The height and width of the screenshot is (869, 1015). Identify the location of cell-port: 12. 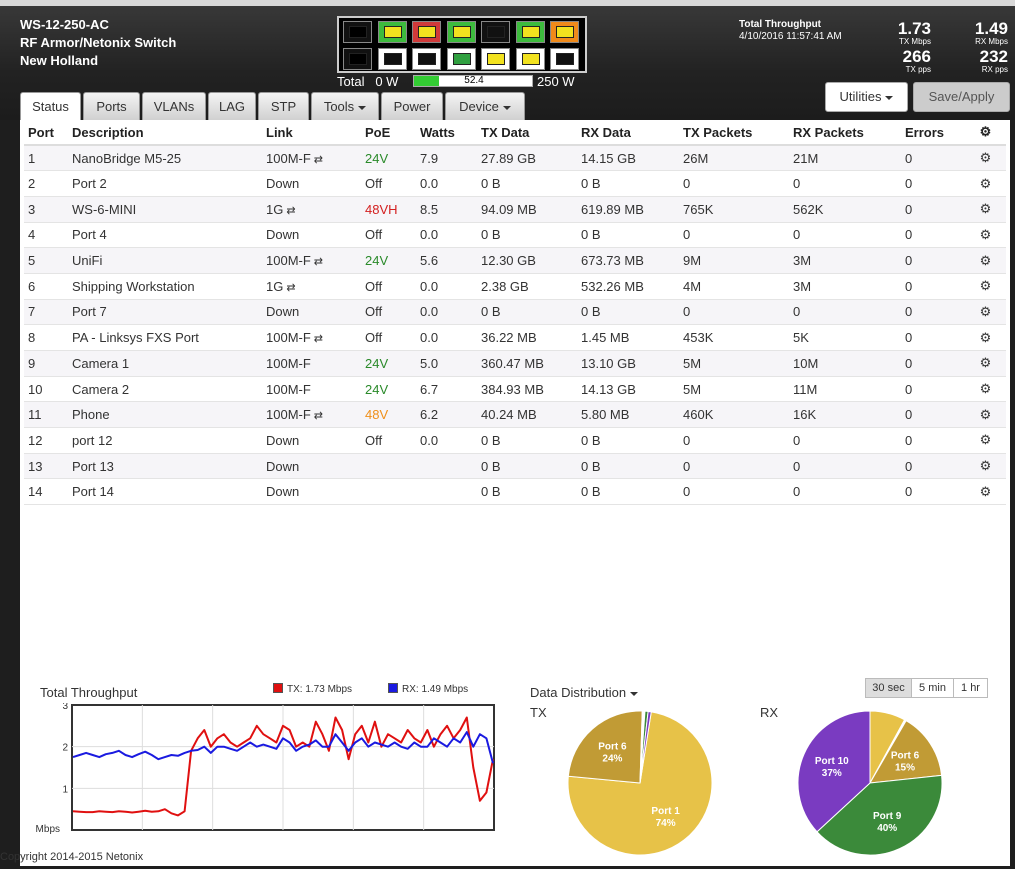
(35, 440).